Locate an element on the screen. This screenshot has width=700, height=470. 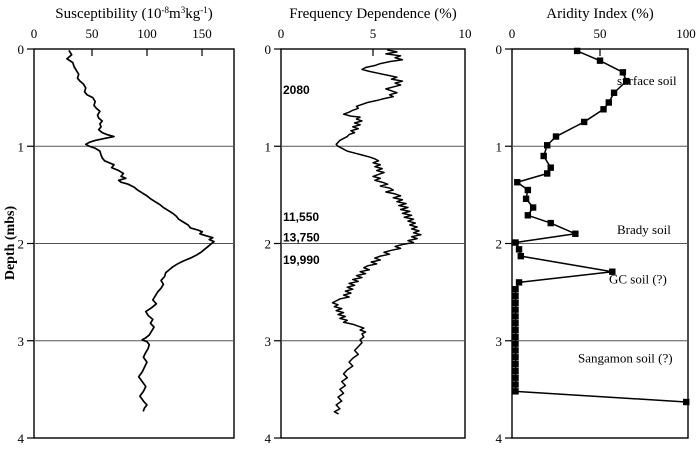
soil-label: surface soil is located at coordinates (647, 80).